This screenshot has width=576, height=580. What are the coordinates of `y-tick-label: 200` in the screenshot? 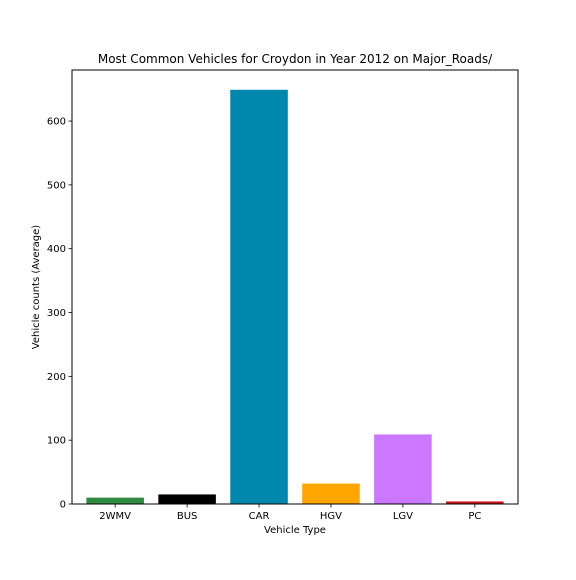 It's located at (56, 377).